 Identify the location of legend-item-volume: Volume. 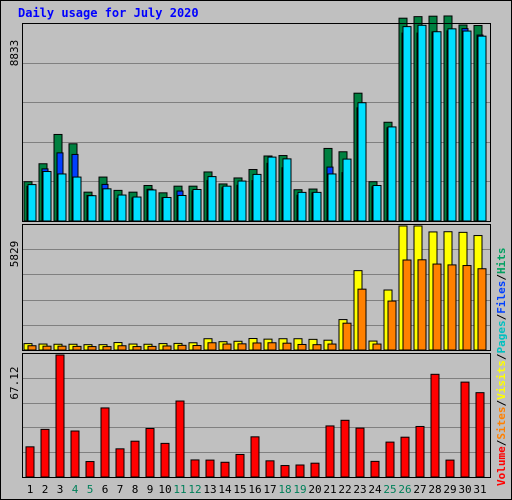
(501, 466).